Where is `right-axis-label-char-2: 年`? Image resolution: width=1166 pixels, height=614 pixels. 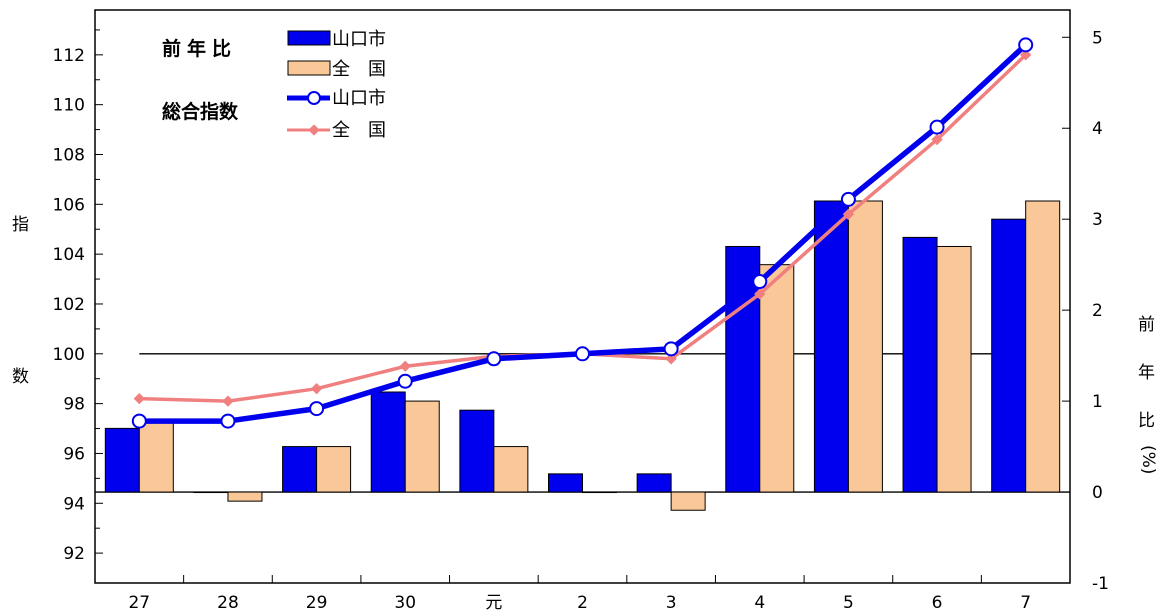
right-axis-label-char-2: 年 is located at coordinates (1146, 373).